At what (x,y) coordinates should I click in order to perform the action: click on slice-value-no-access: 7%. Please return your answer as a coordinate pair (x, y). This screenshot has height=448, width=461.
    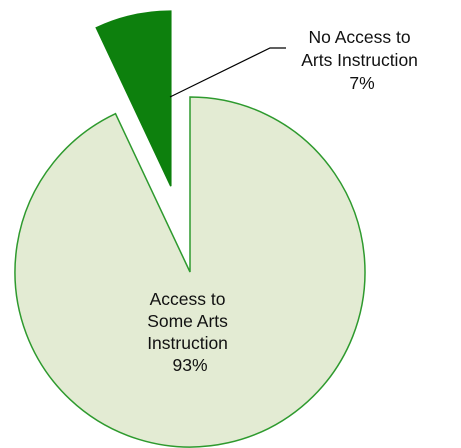
    Looking at the image, I should click on (361, 83).